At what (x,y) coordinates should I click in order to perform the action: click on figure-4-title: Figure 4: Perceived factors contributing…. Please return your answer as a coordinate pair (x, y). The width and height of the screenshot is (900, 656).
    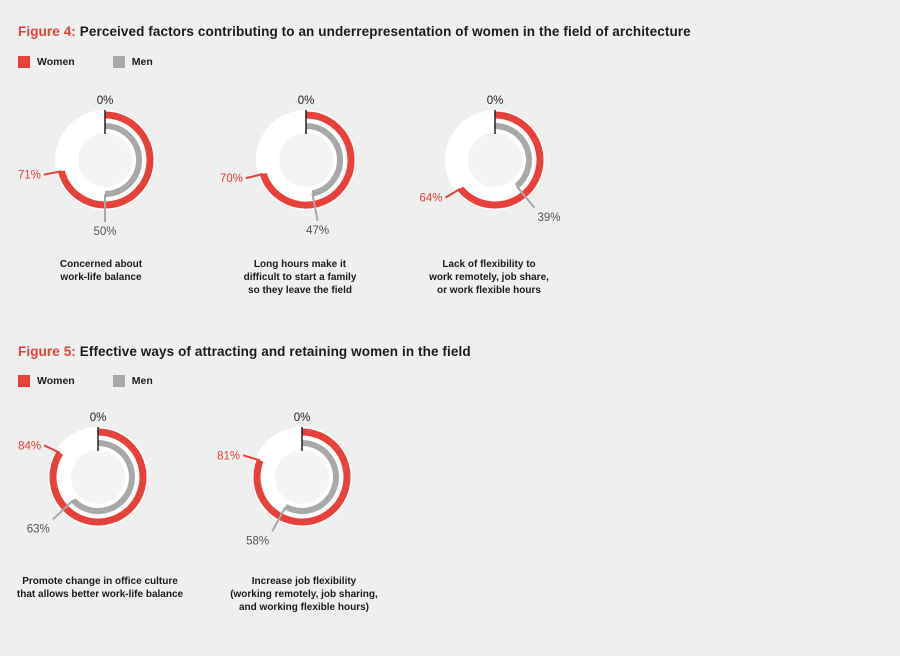
    Looking at the image, I should click on (354, 31).